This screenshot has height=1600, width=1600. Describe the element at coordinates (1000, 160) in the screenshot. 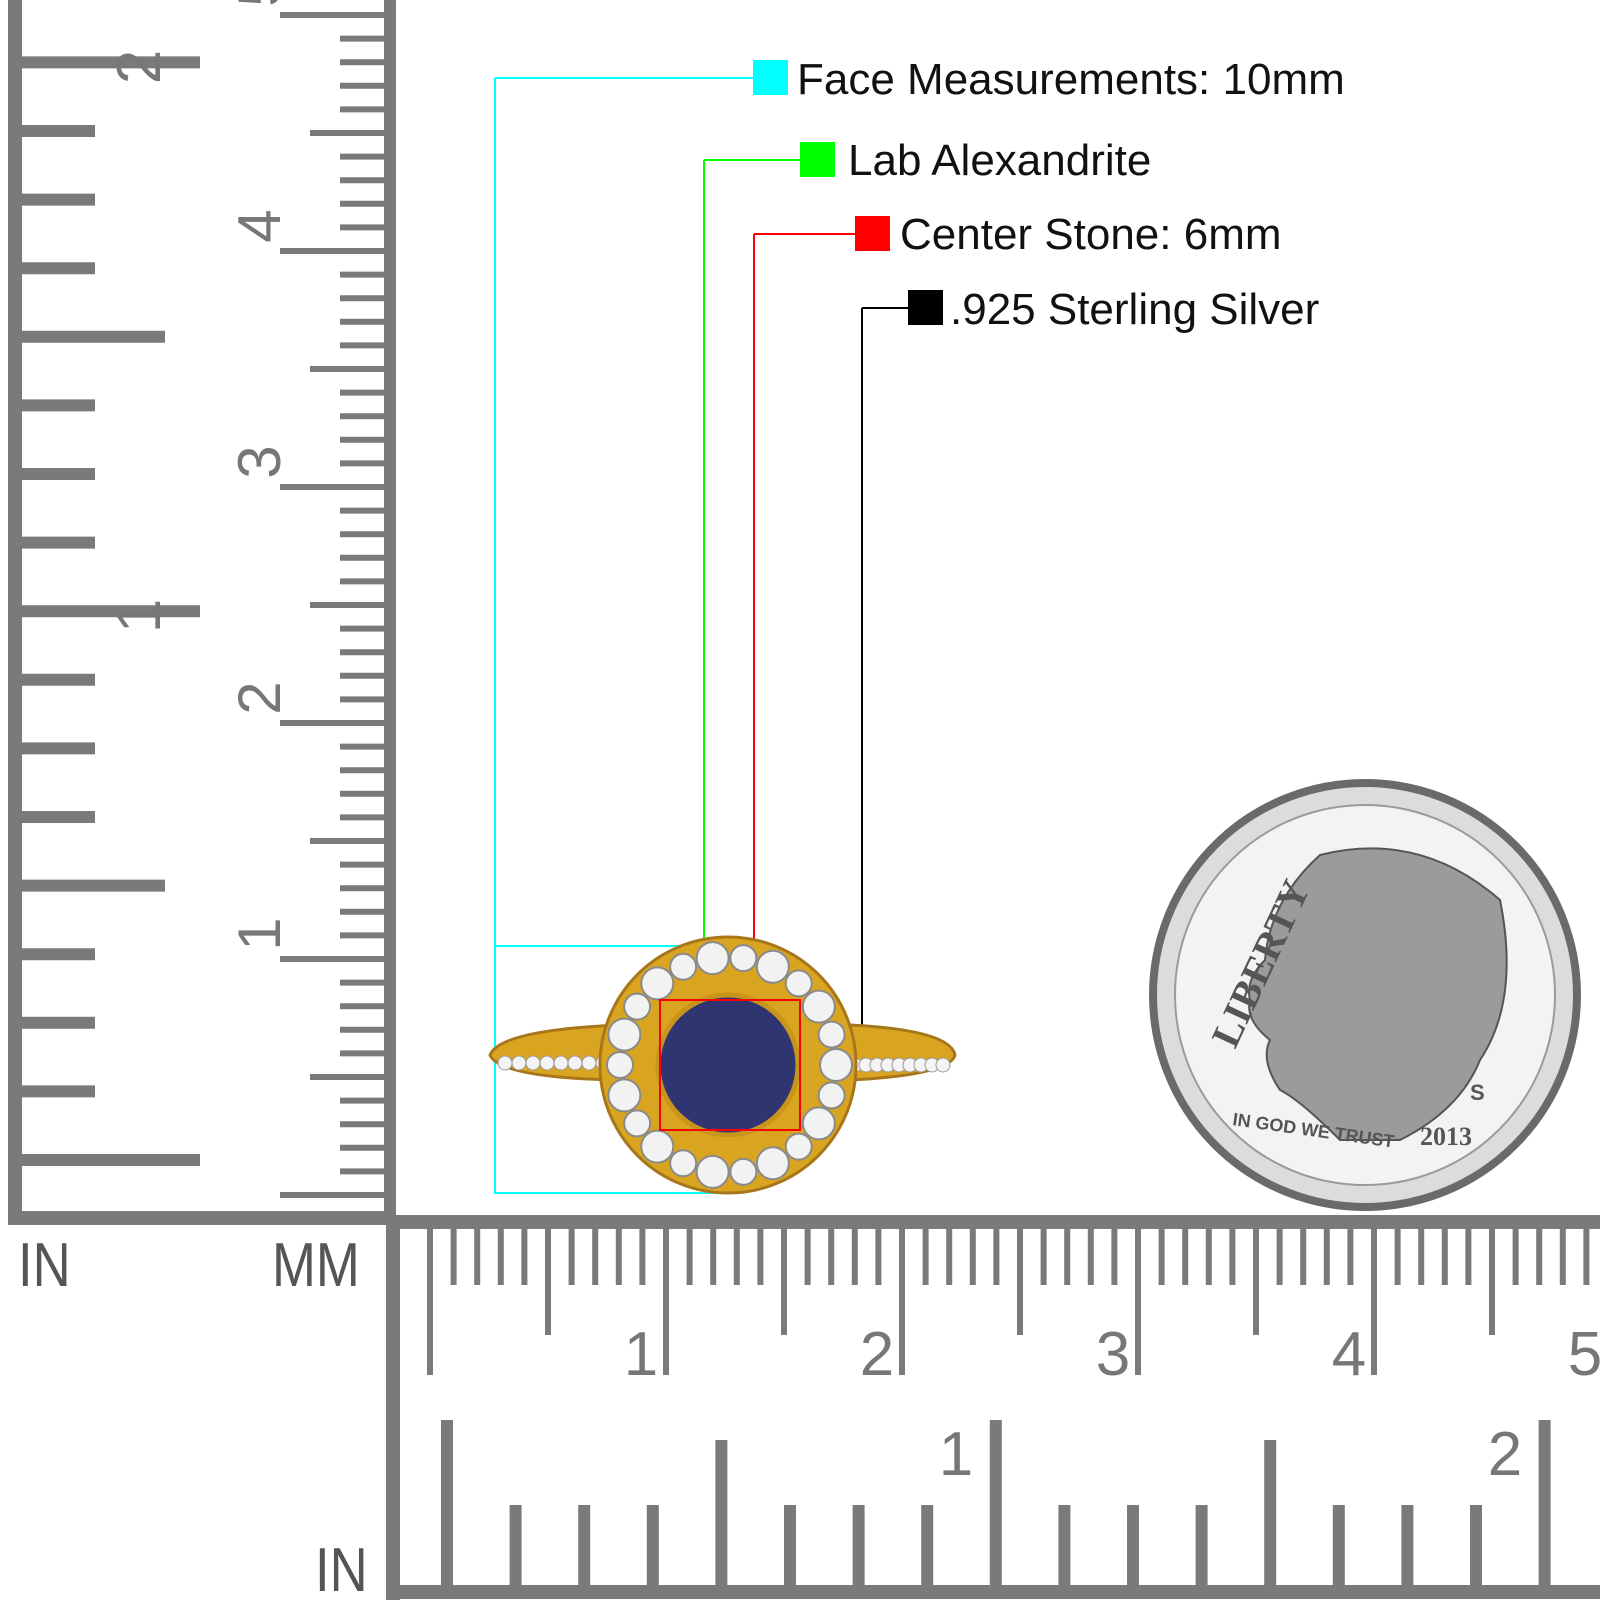

I see `callout-stone-type: Lab Alexandrite` at that location.